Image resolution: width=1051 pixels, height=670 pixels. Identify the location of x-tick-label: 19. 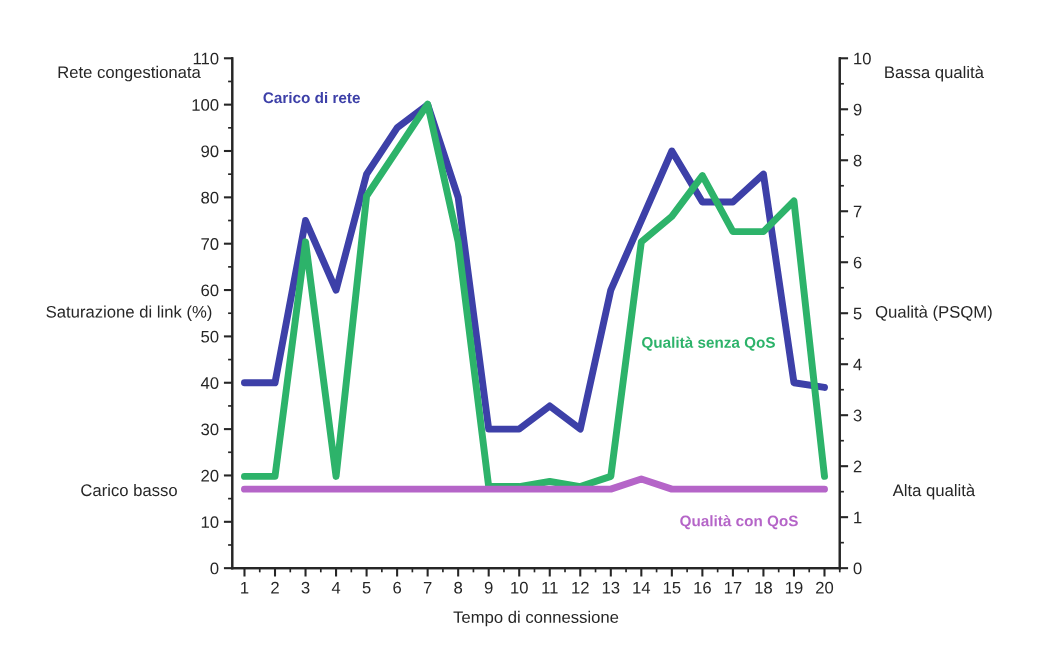
(794, 587).